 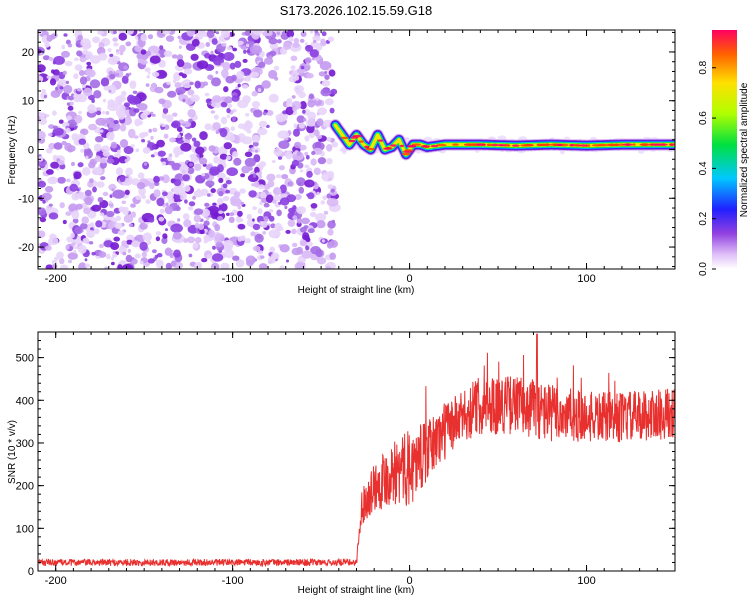 I want to click on colorbar-label: Normalized spectral amplitude, so click(x=744, y=149).